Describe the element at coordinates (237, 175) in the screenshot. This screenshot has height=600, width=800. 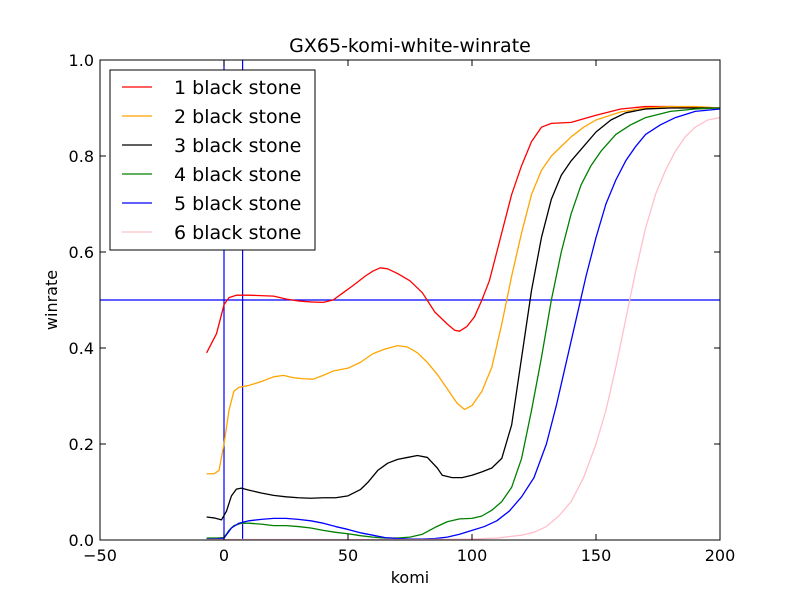
I see `legend-label-4: 4 black stone` at that location.